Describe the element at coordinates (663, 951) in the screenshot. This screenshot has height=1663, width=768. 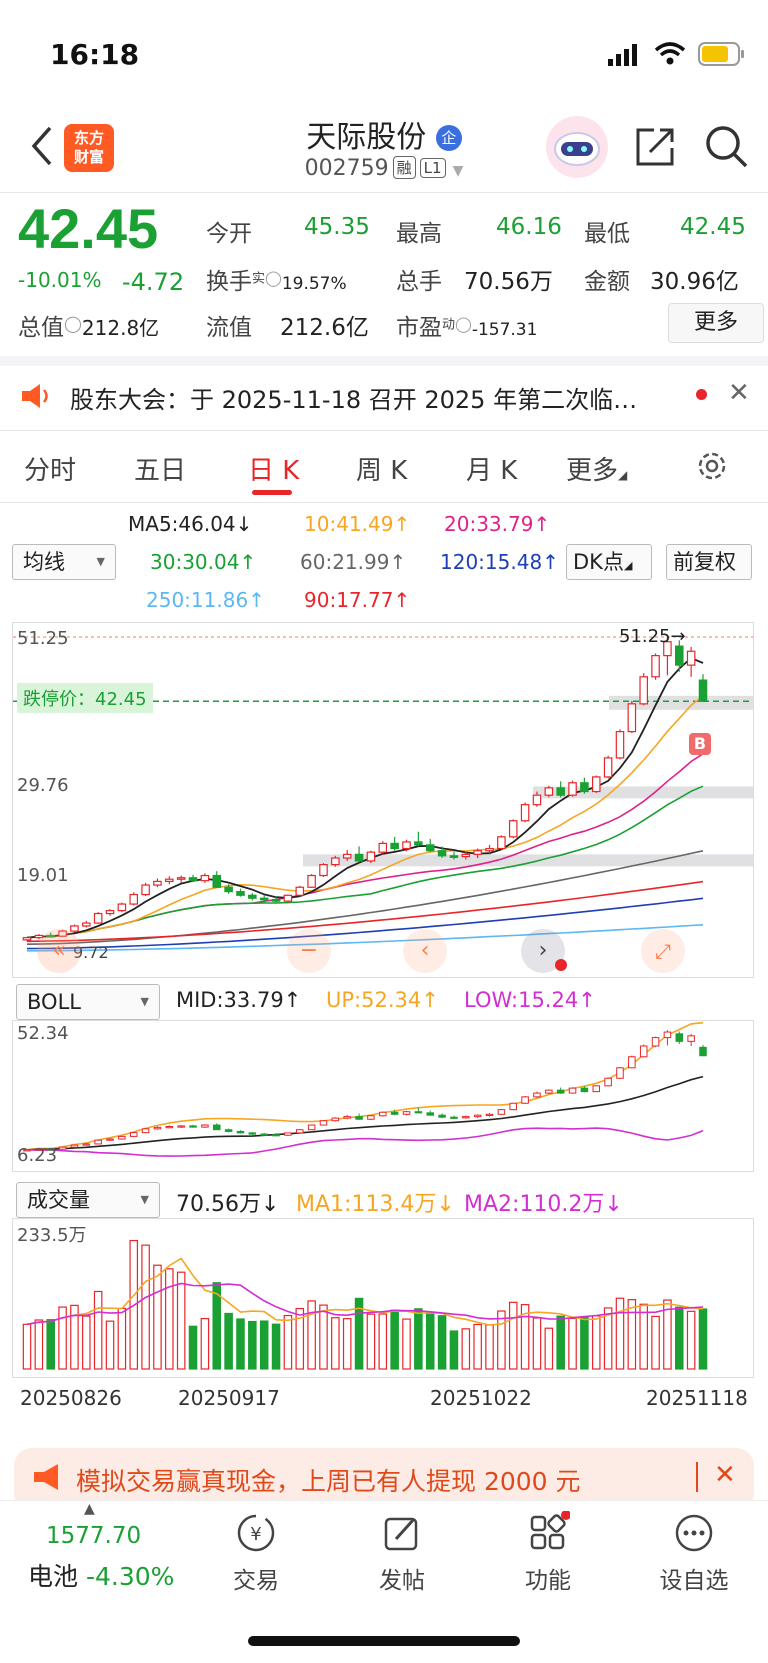
I see `fullscreen-icon: ⤢` at that location.